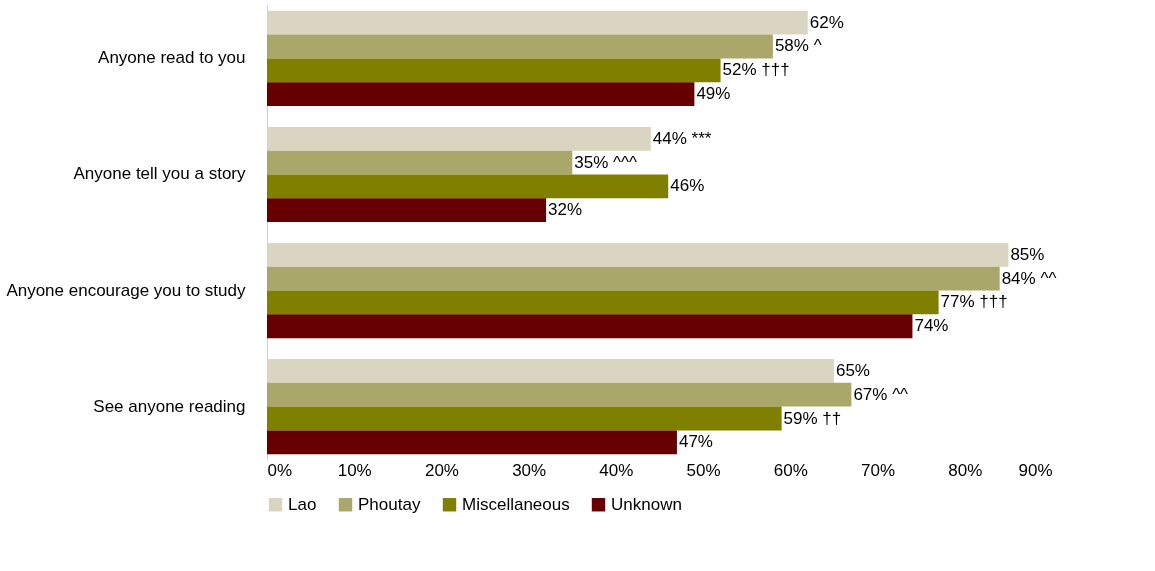 The width and height of the screenshot is (1155, 571). Describe the element at coordinates (878, 470) in the screenshot. I see `x-tick-label: 70%` at that location.